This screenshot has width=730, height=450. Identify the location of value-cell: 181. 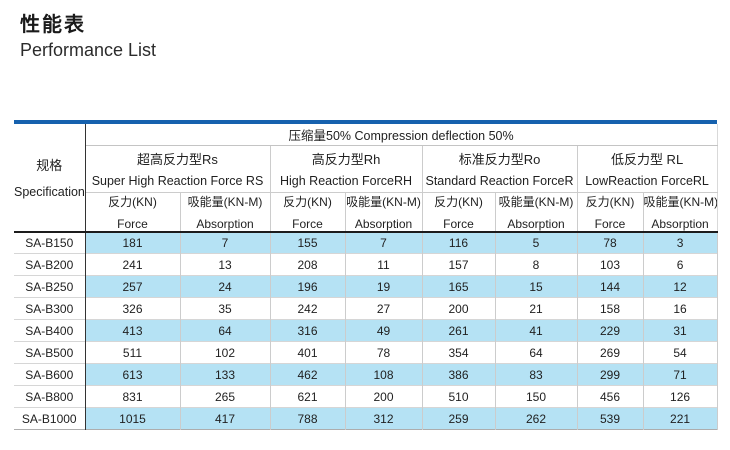
(133, 242).